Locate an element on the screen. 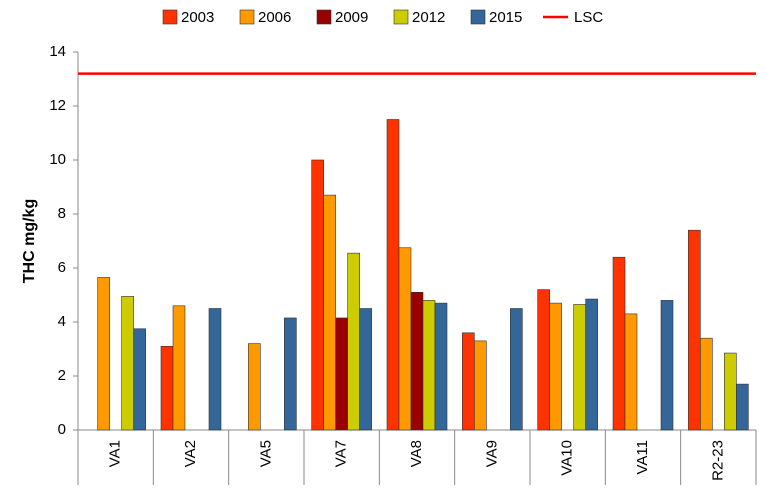 The image size is (766, 500). y-axis-label: THC mg/kg is located at coordinates (29, 241).